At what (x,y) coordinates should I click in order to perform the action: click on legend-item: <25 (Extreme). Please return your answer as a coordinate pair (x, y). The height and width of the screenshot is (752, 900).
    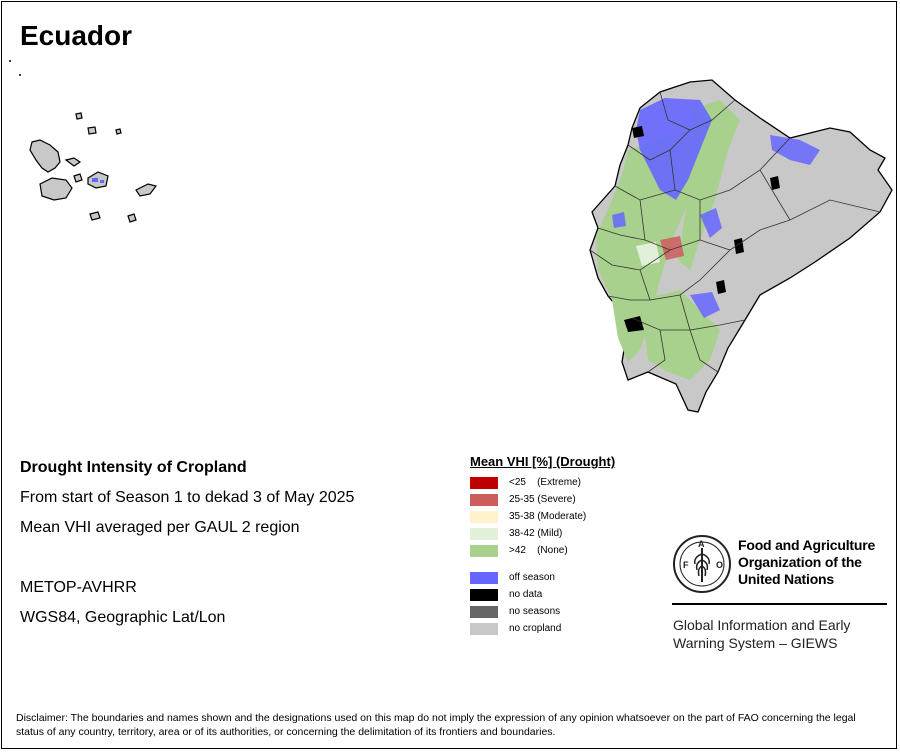
    Looking at the image, I should click on (570, 482).